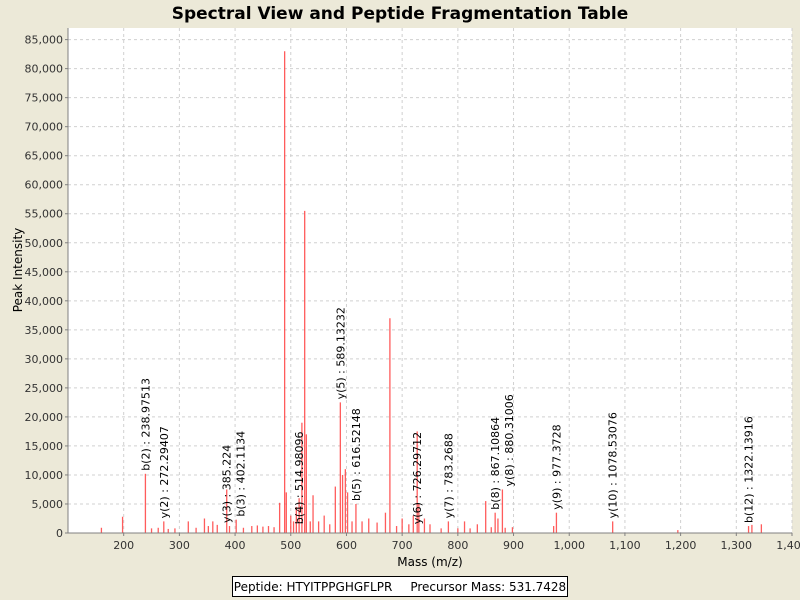  Describe the element at coordinates (613, 465) in the screenshot. I see `peak-annotation: y(10) : 1078.53076` at that location.